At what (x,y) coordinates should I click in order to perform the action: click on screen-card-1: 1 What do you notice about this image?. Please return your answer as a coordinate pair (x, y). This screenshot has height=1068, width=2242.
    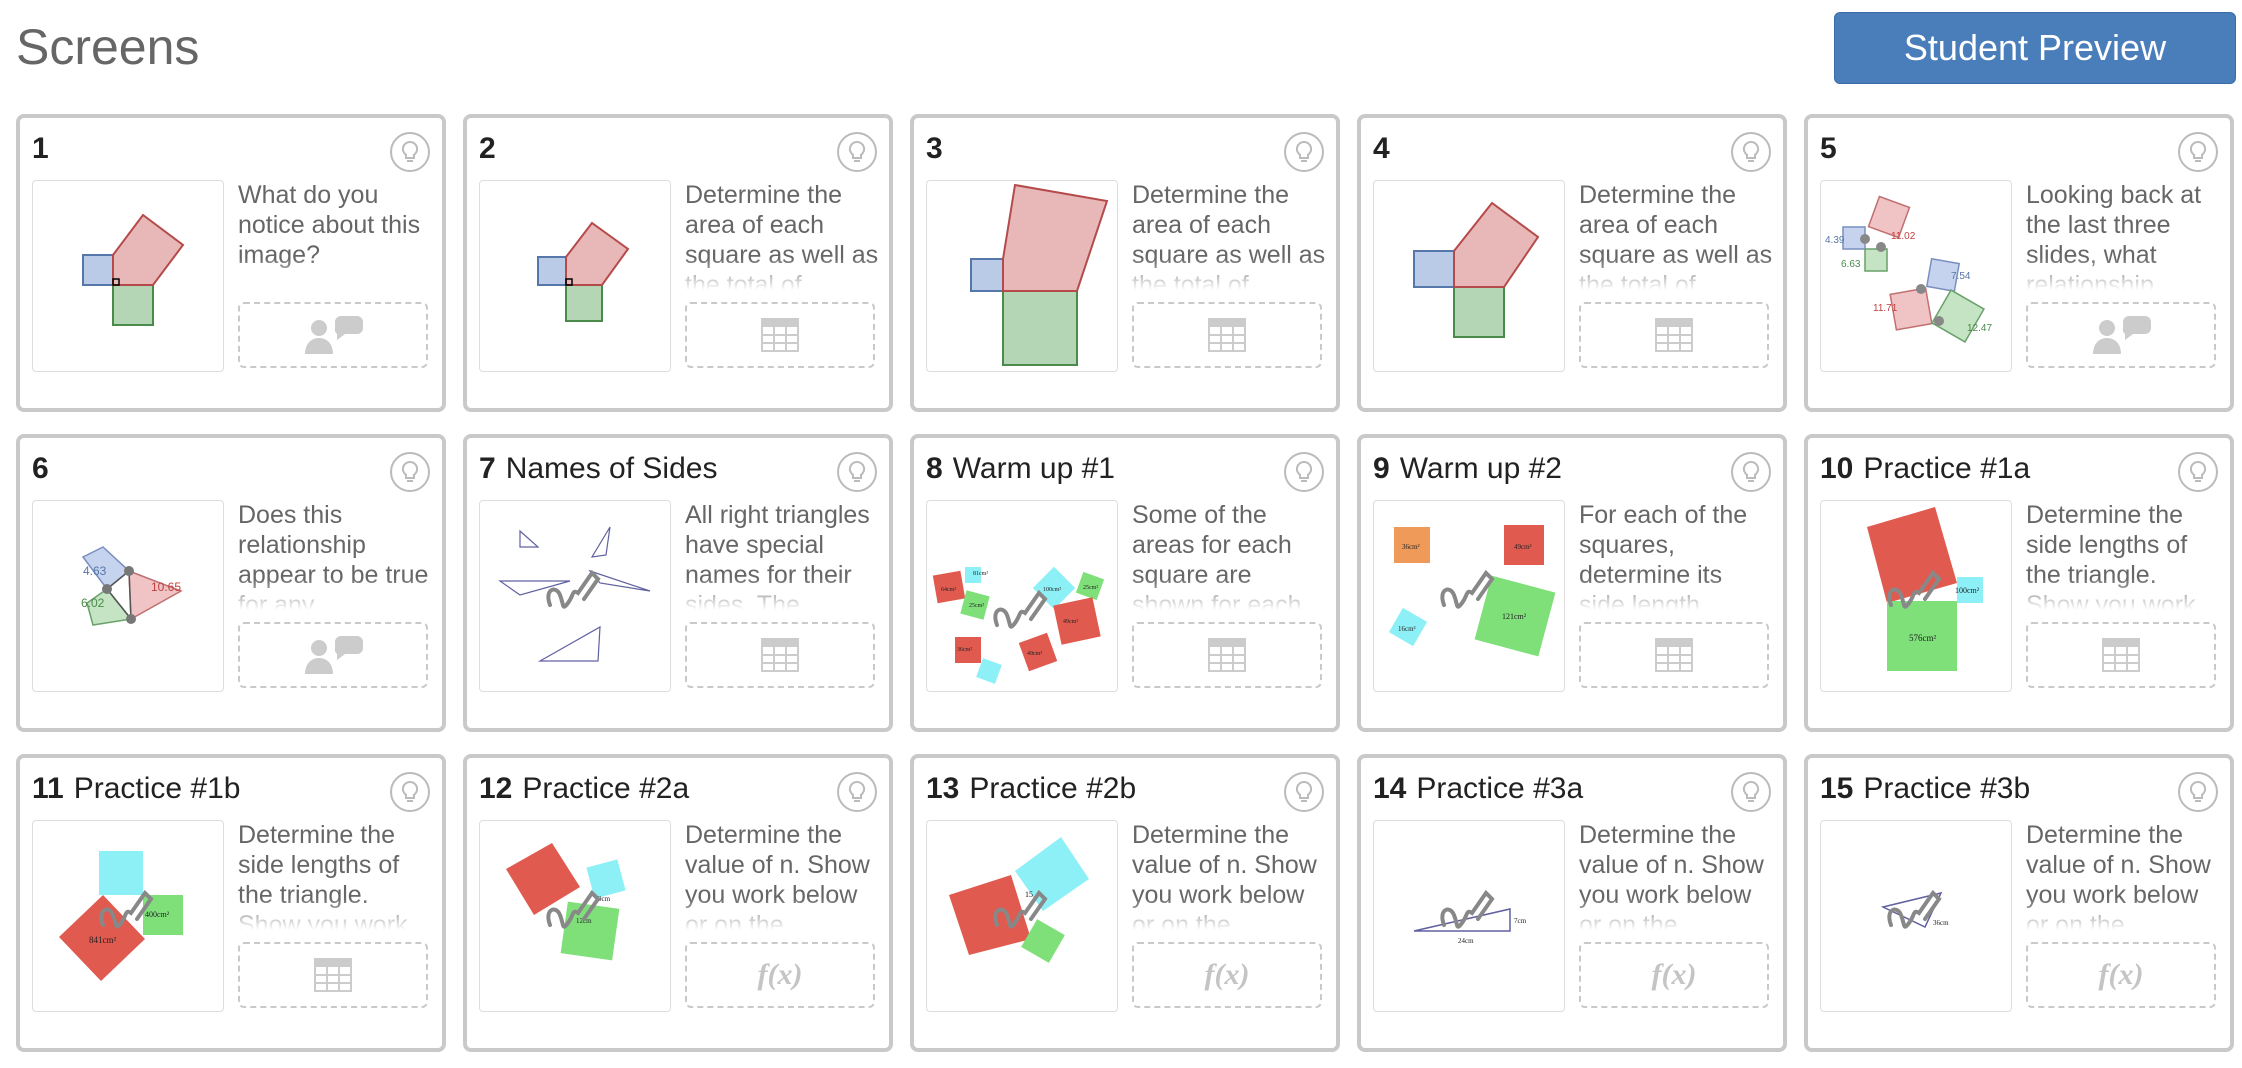
    Looking at the image, I should click on (231, 263).